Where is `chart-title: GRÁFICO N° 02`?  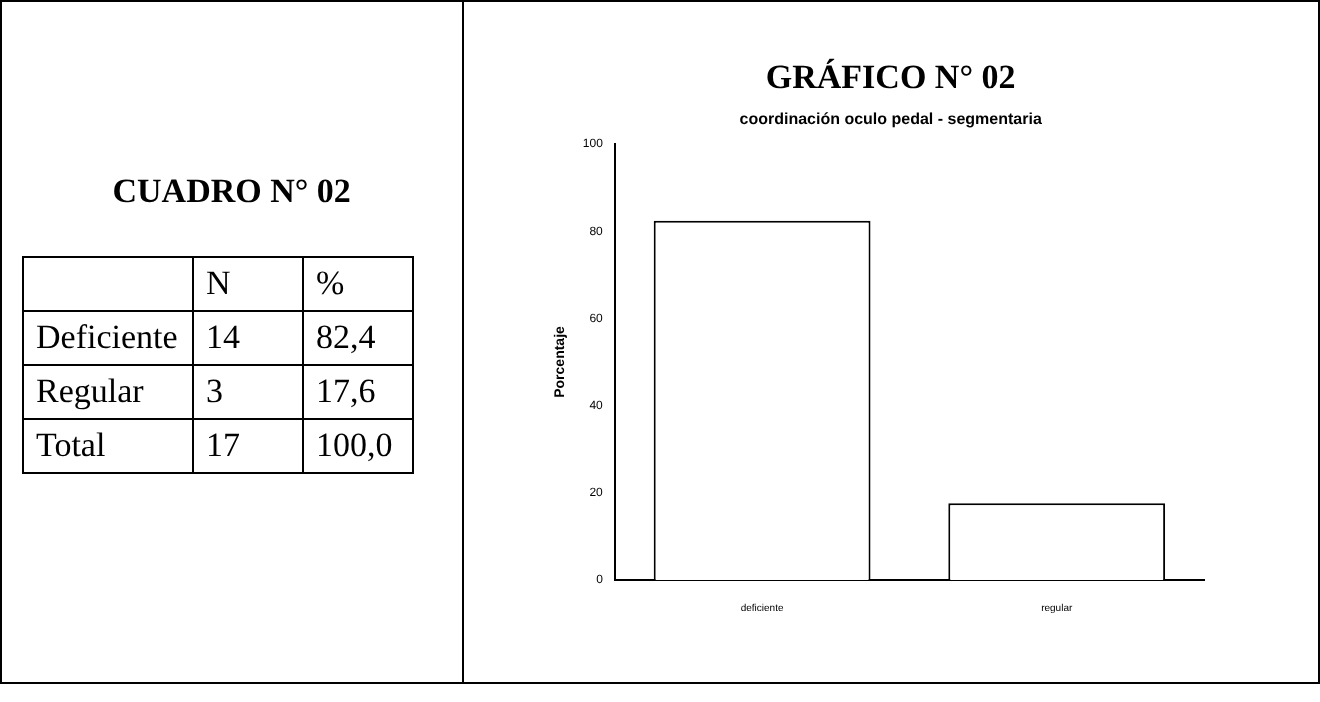 chart-title: GRÁFICO N° 02 is located at coordinates (890, 78).